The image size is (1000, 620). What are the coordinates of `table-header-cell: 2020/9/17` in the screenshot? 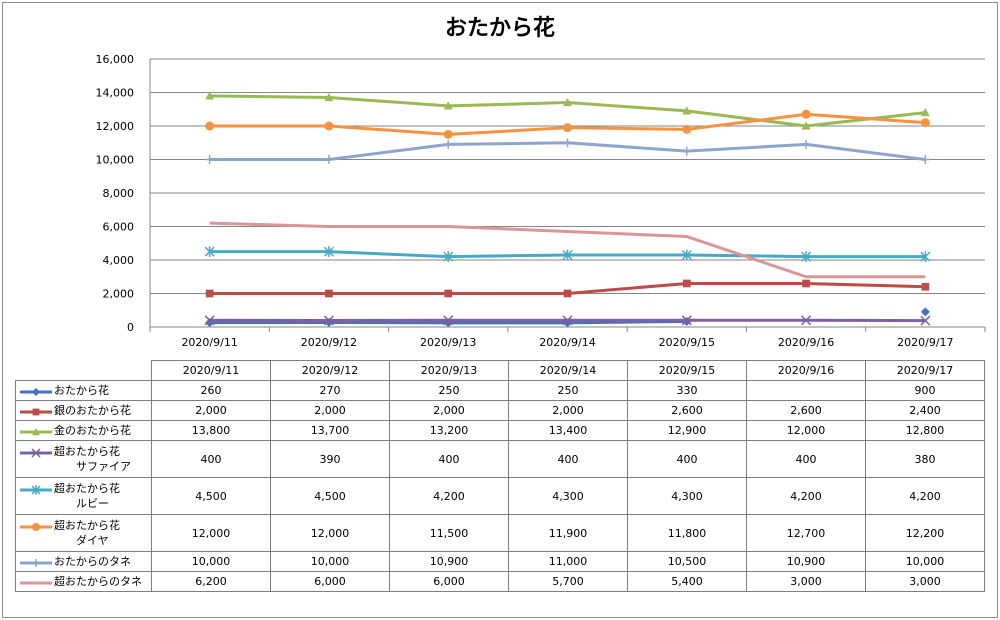 It's located at (925, 370).